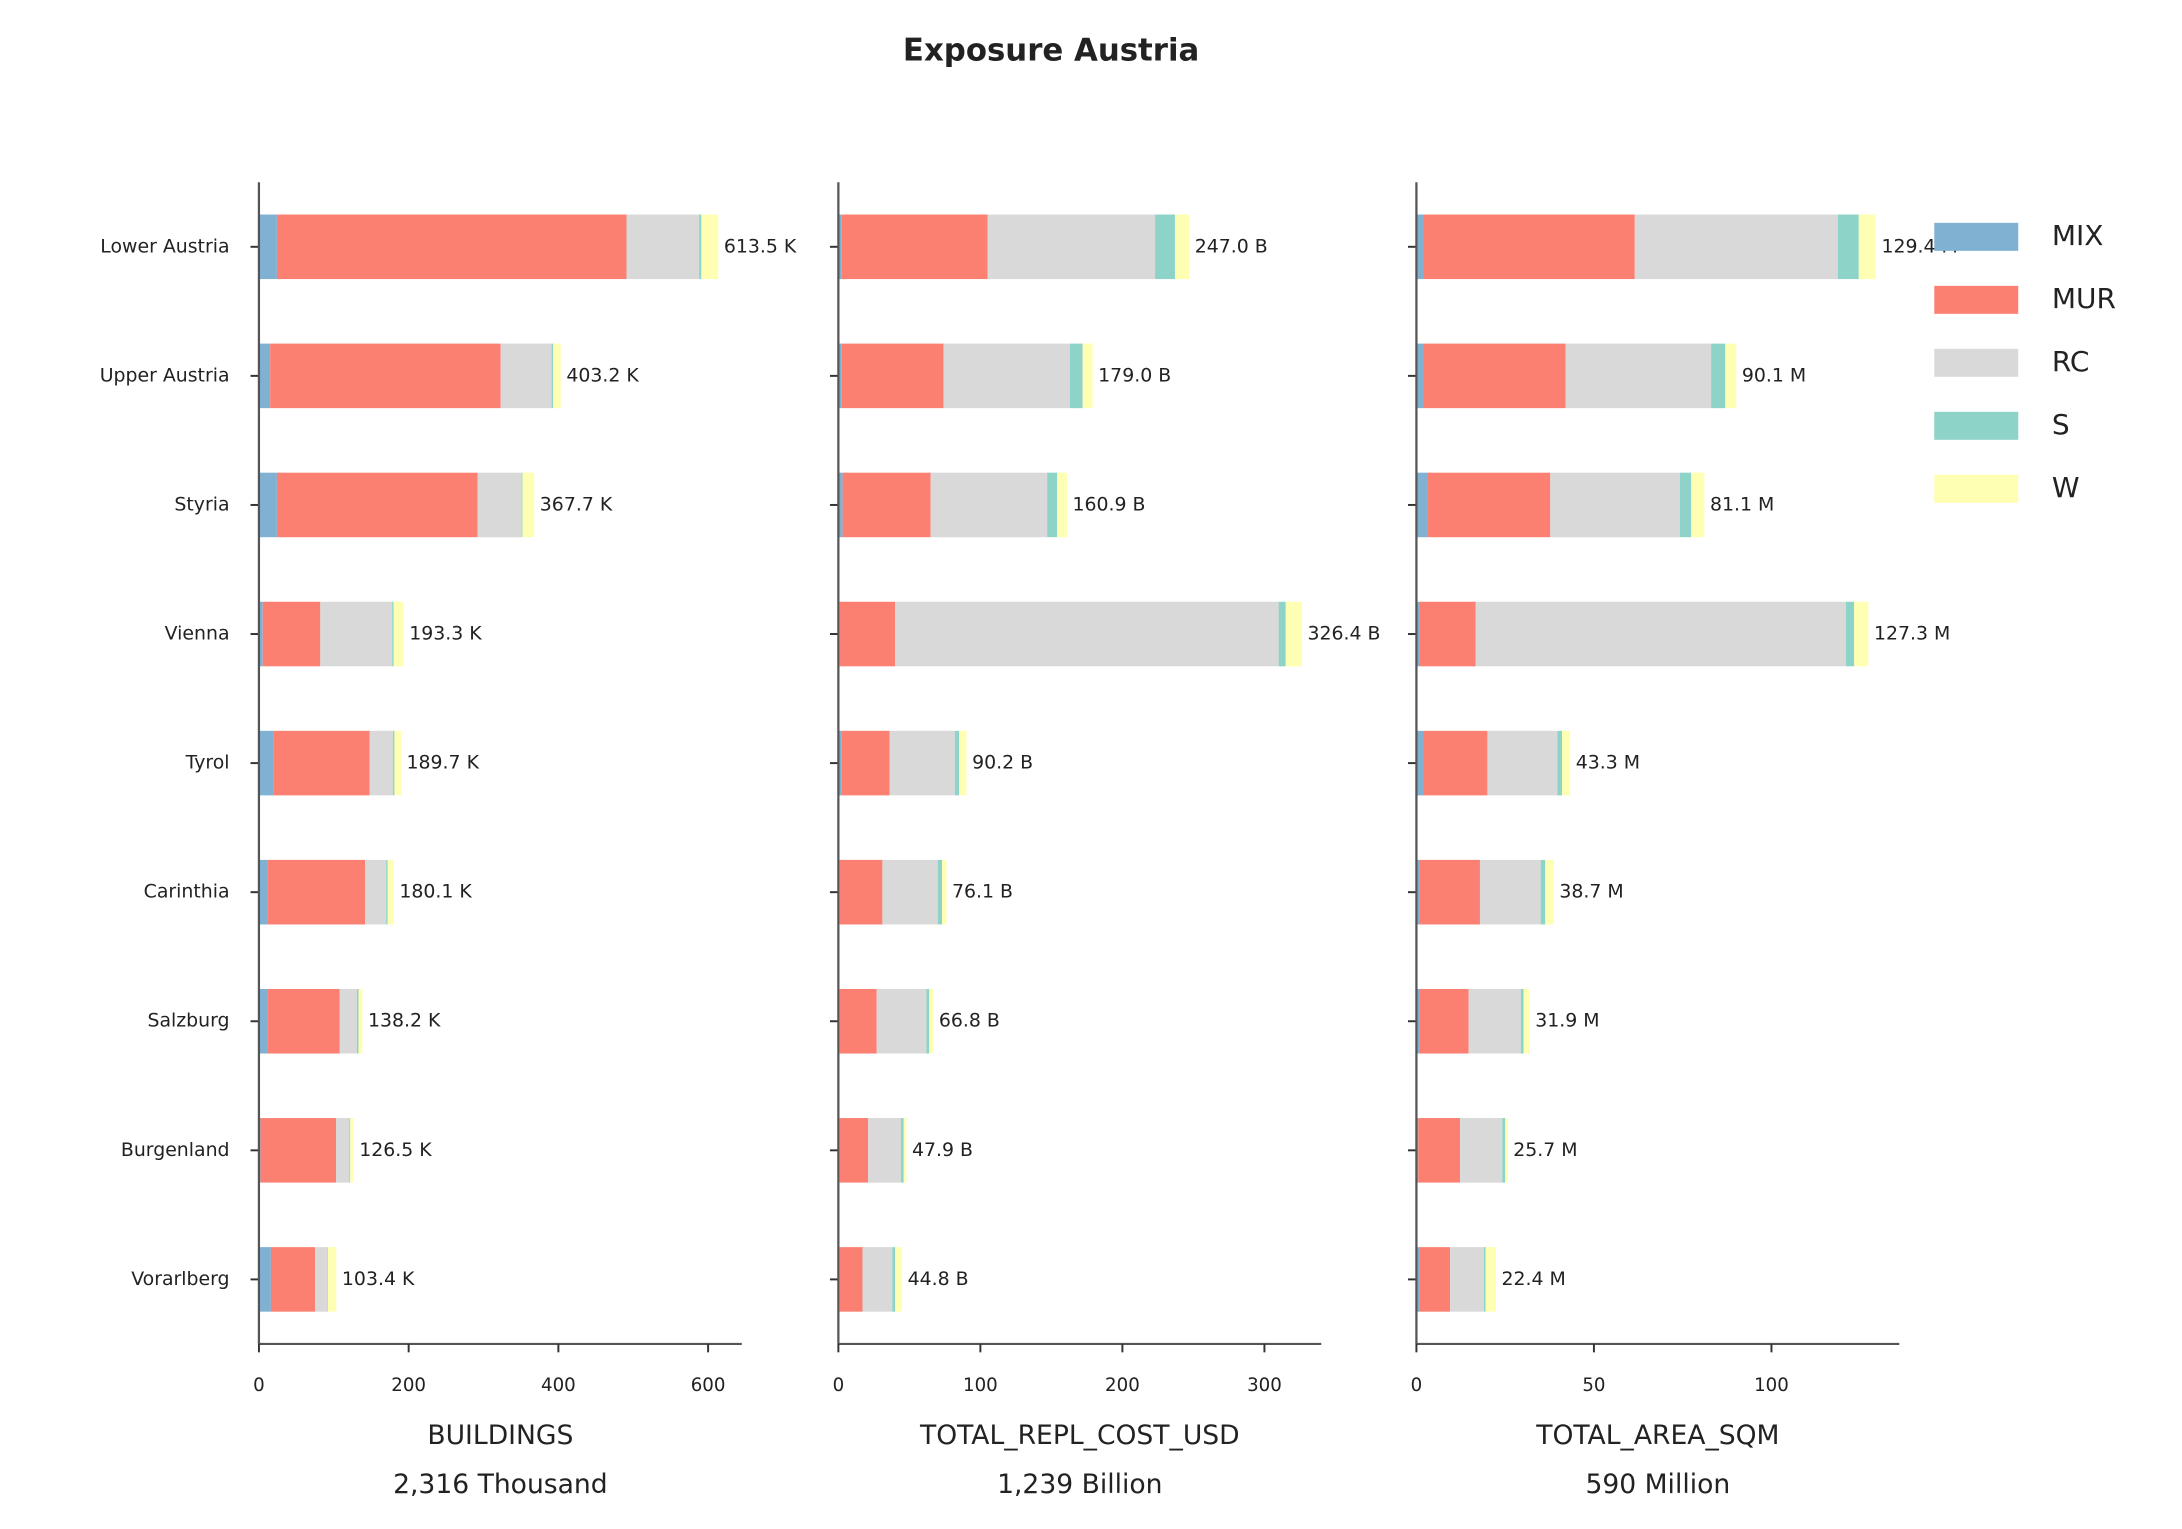  Describe the element at coordinates (164, 246) in the screenshot. I see `y-tick-label: Lower Austria` at that location.